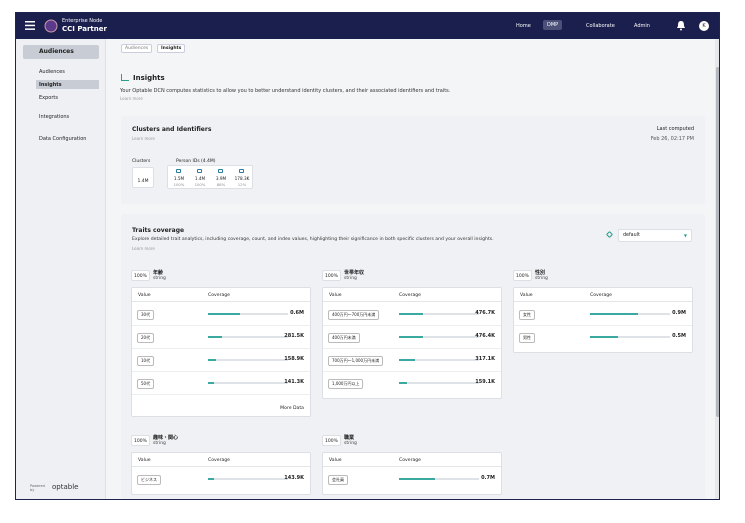 The height and width of the screenshot is (523, 745). I want to click on row-value: 476.7K, so click(485, 313).